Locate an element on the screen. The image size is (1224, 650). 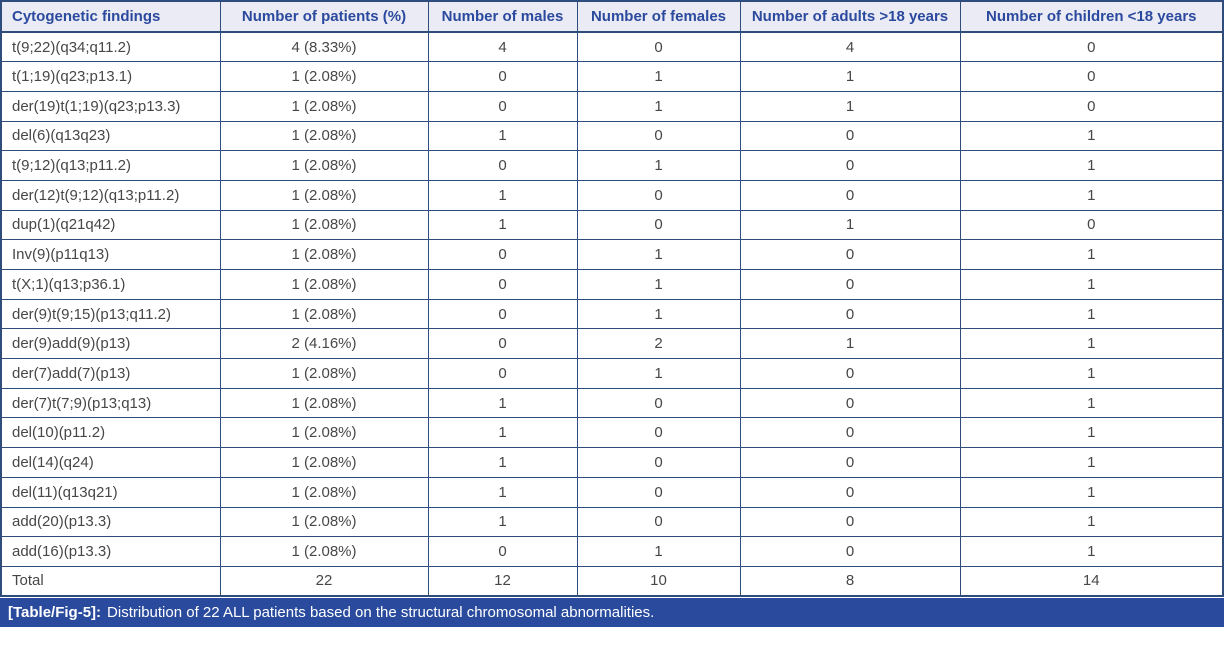
cell-finding: del(11)(q13q21) is located at coordinates (110, 492).